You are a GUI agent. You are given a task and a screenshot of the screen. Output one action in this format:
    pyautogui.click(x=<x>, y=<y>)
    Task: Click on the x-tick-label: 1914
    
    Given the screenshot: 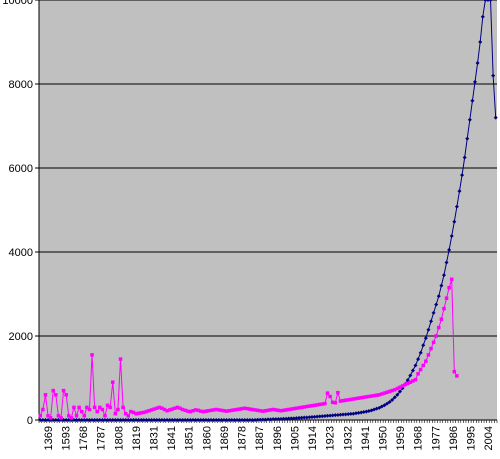 What is the action you would take?
    pyautogui.click(x=313, y=438)
    